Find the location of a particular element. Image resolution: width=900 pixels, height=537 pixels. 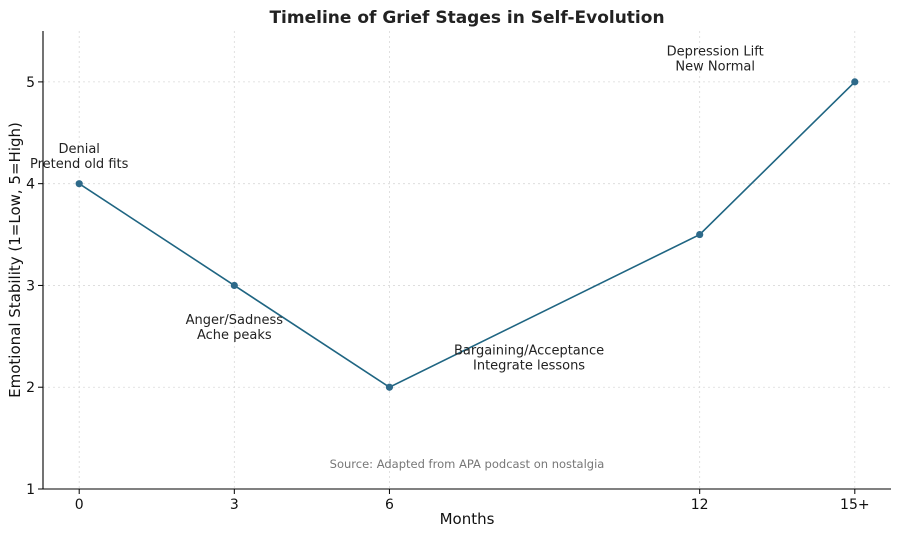

x-tick-label: 6 is located at coordinates (389, 505).